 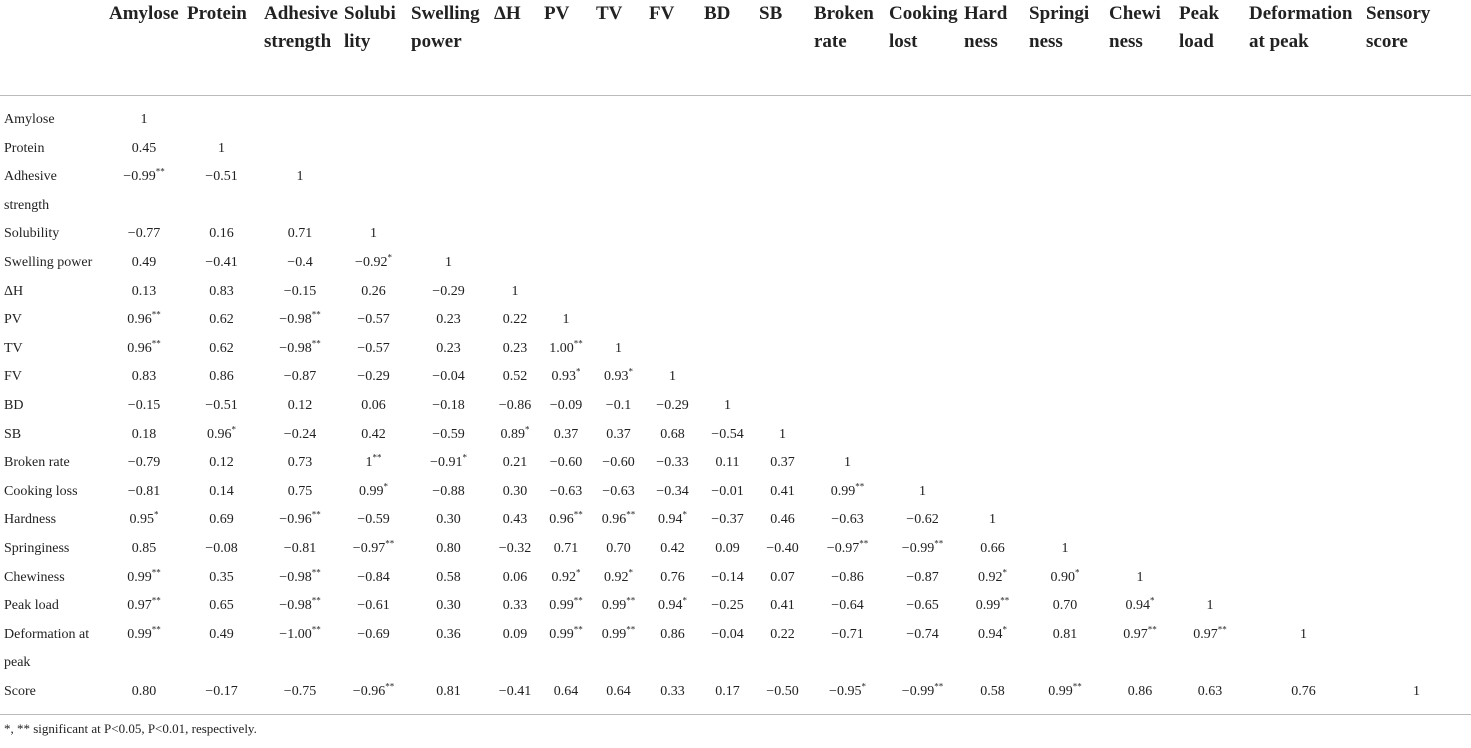 What do you see at coordinates (300, 318) in the screenshot?
I see `correlation-cell: −0.98**` at bounding box center [300, 318].